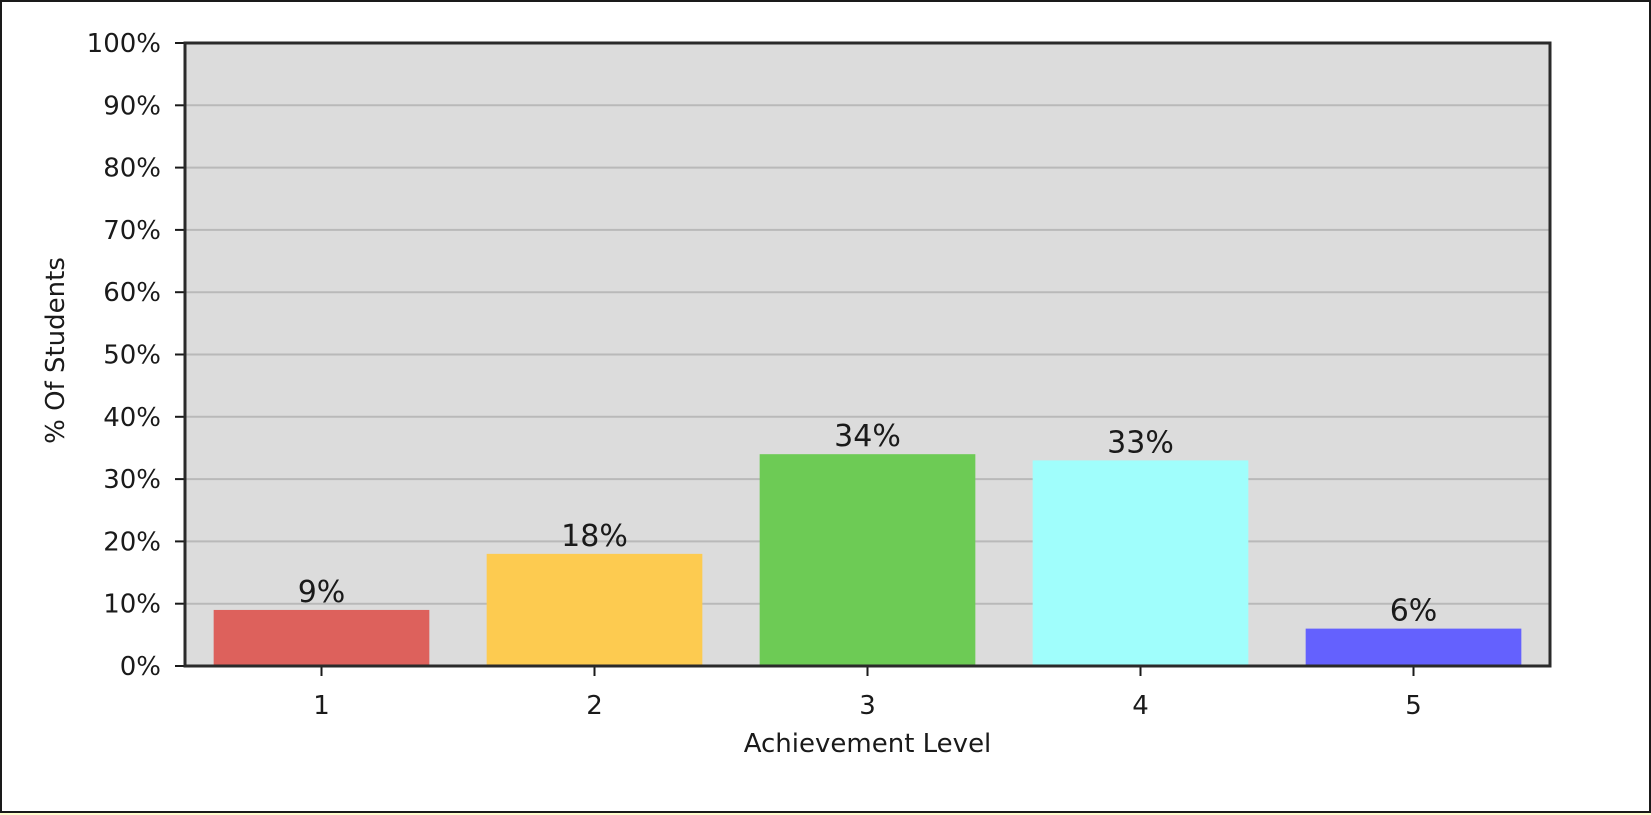 This screenshot has width=1651, height=815. Describe the element at coordinates (140, 667) in the screenshot. I see `y-tick-label: 0%` at that location.